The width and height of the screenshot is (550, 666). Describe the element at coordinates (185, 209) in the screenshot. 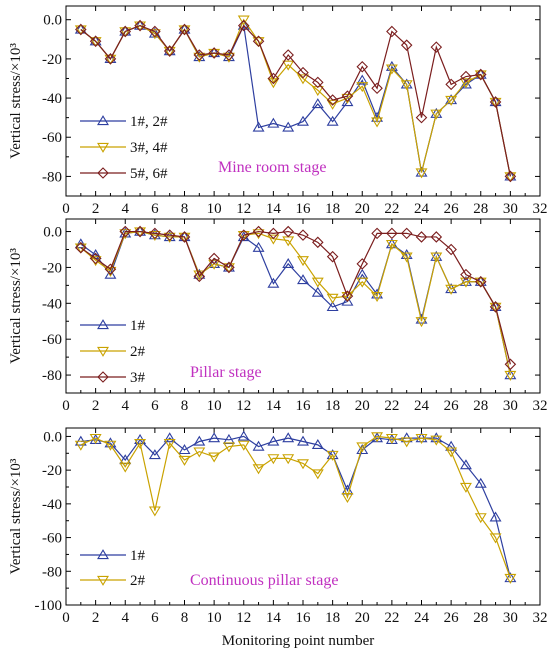

I see `x-tick-label: 8` at that location.